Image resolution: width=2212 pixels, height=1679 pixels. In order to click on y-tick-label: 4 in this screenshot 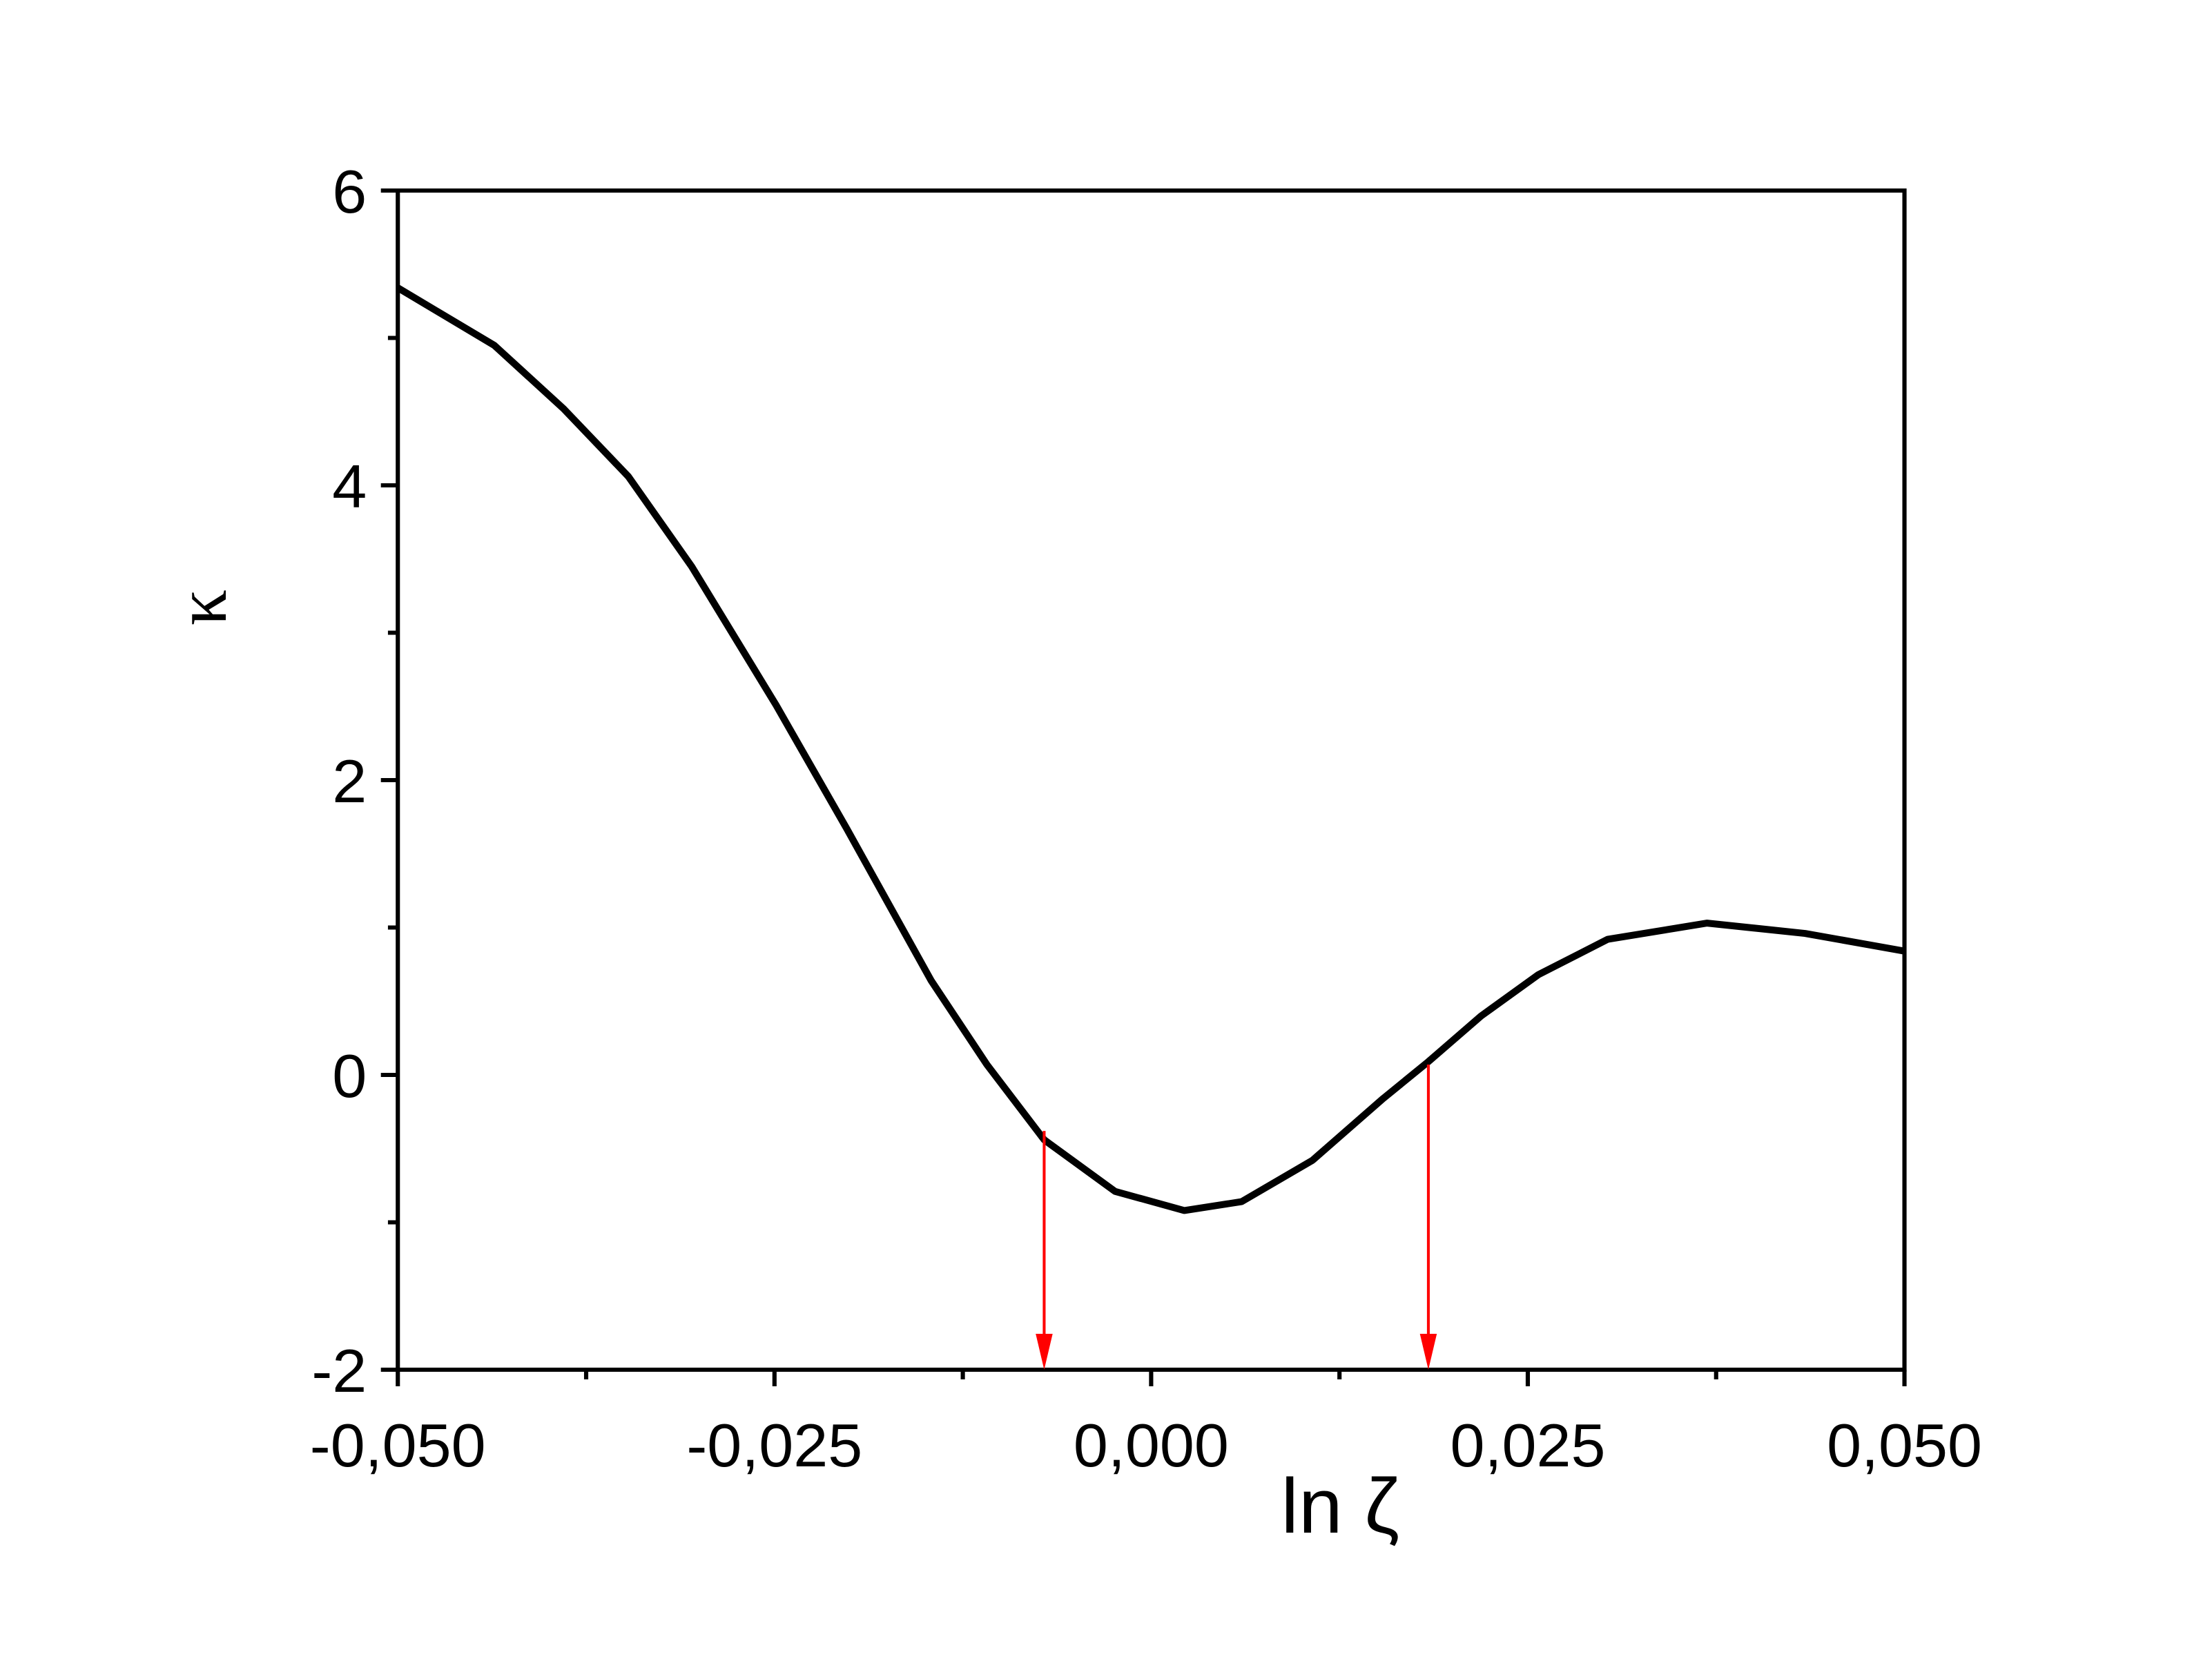, I will do `click(349, 486)`.